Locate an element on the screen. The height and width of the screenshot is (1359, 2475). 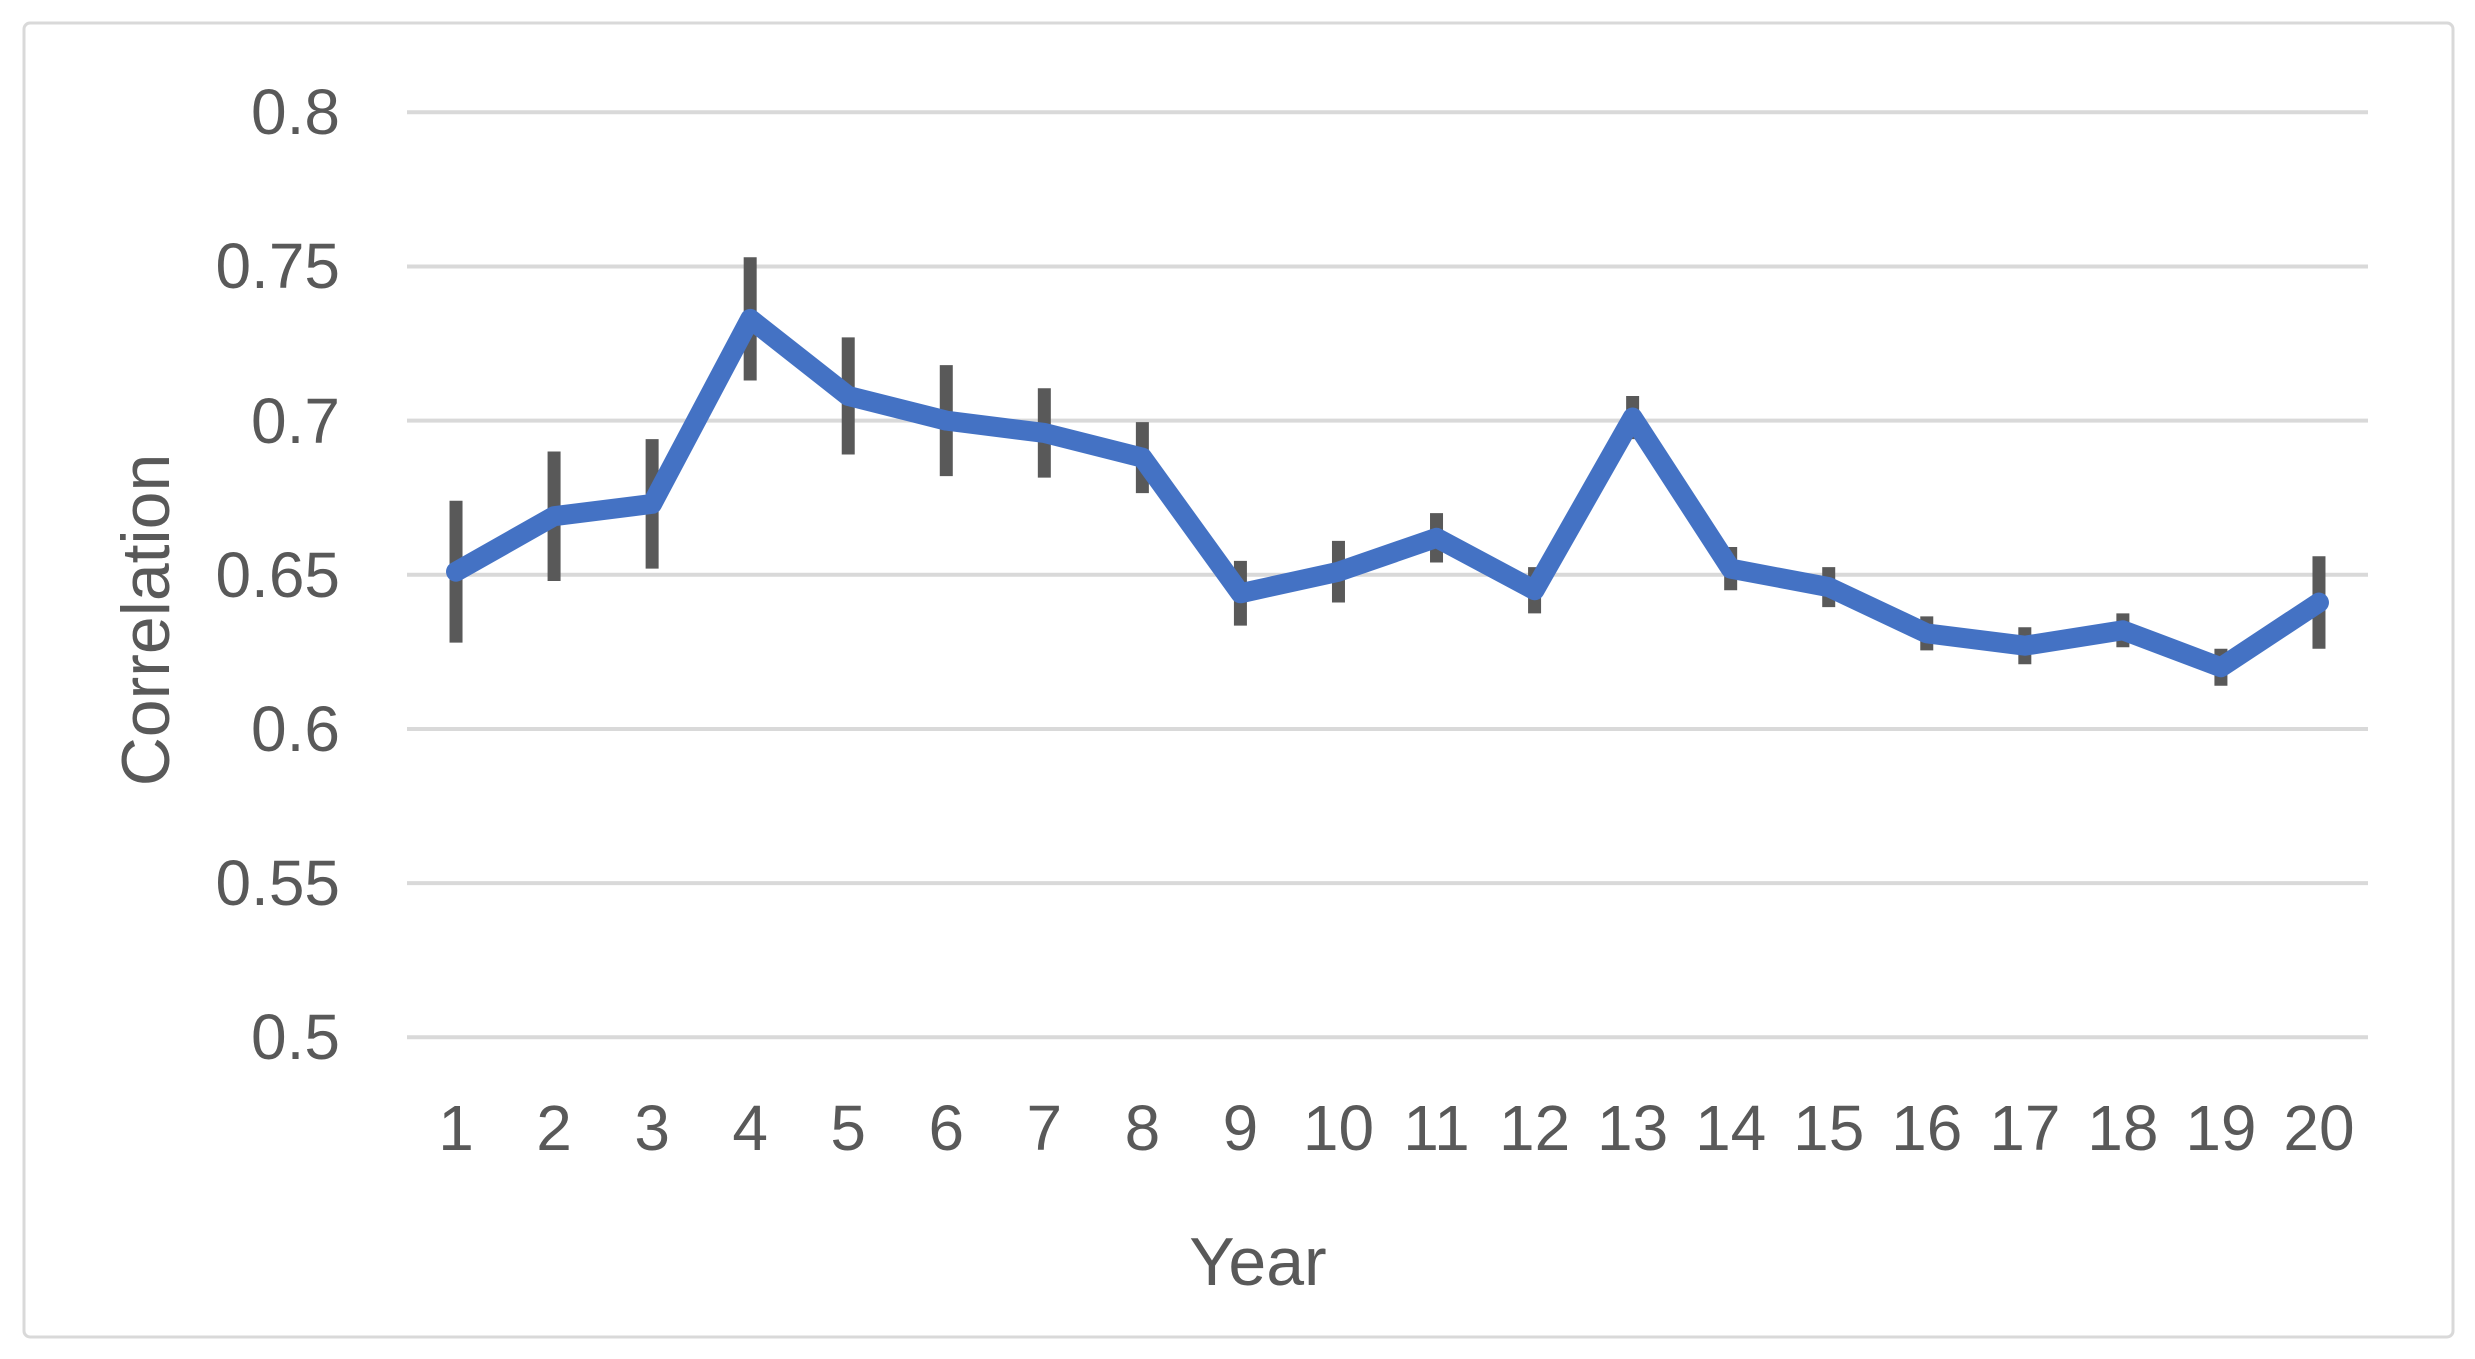
x-tick-label: 20 is located at coordinates (2319, 1128).